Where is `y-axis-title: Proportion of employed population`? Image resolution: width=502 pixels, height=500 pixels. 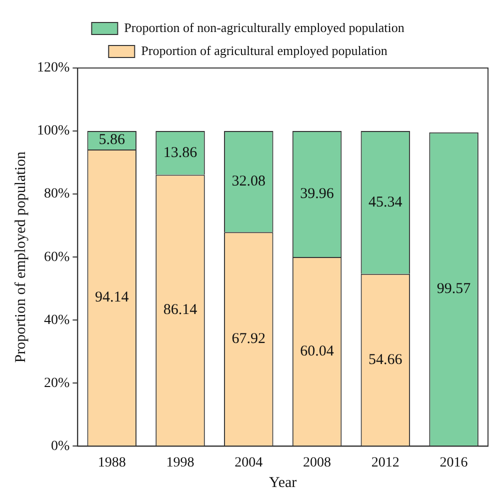
y-axis-title: Proportion of employed population is located at coordinates (20, 256).